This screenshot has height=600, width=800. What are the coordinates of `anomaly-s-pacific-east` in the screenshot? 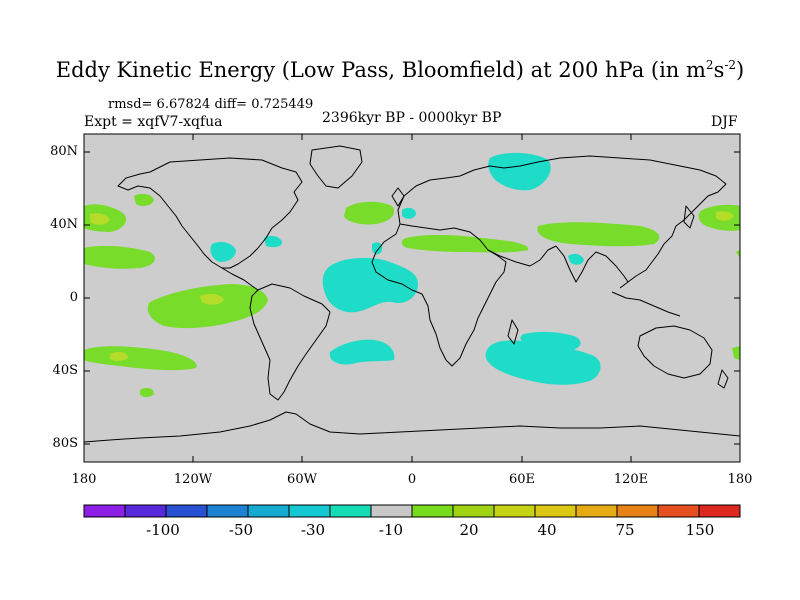 It's located at (736, 353).